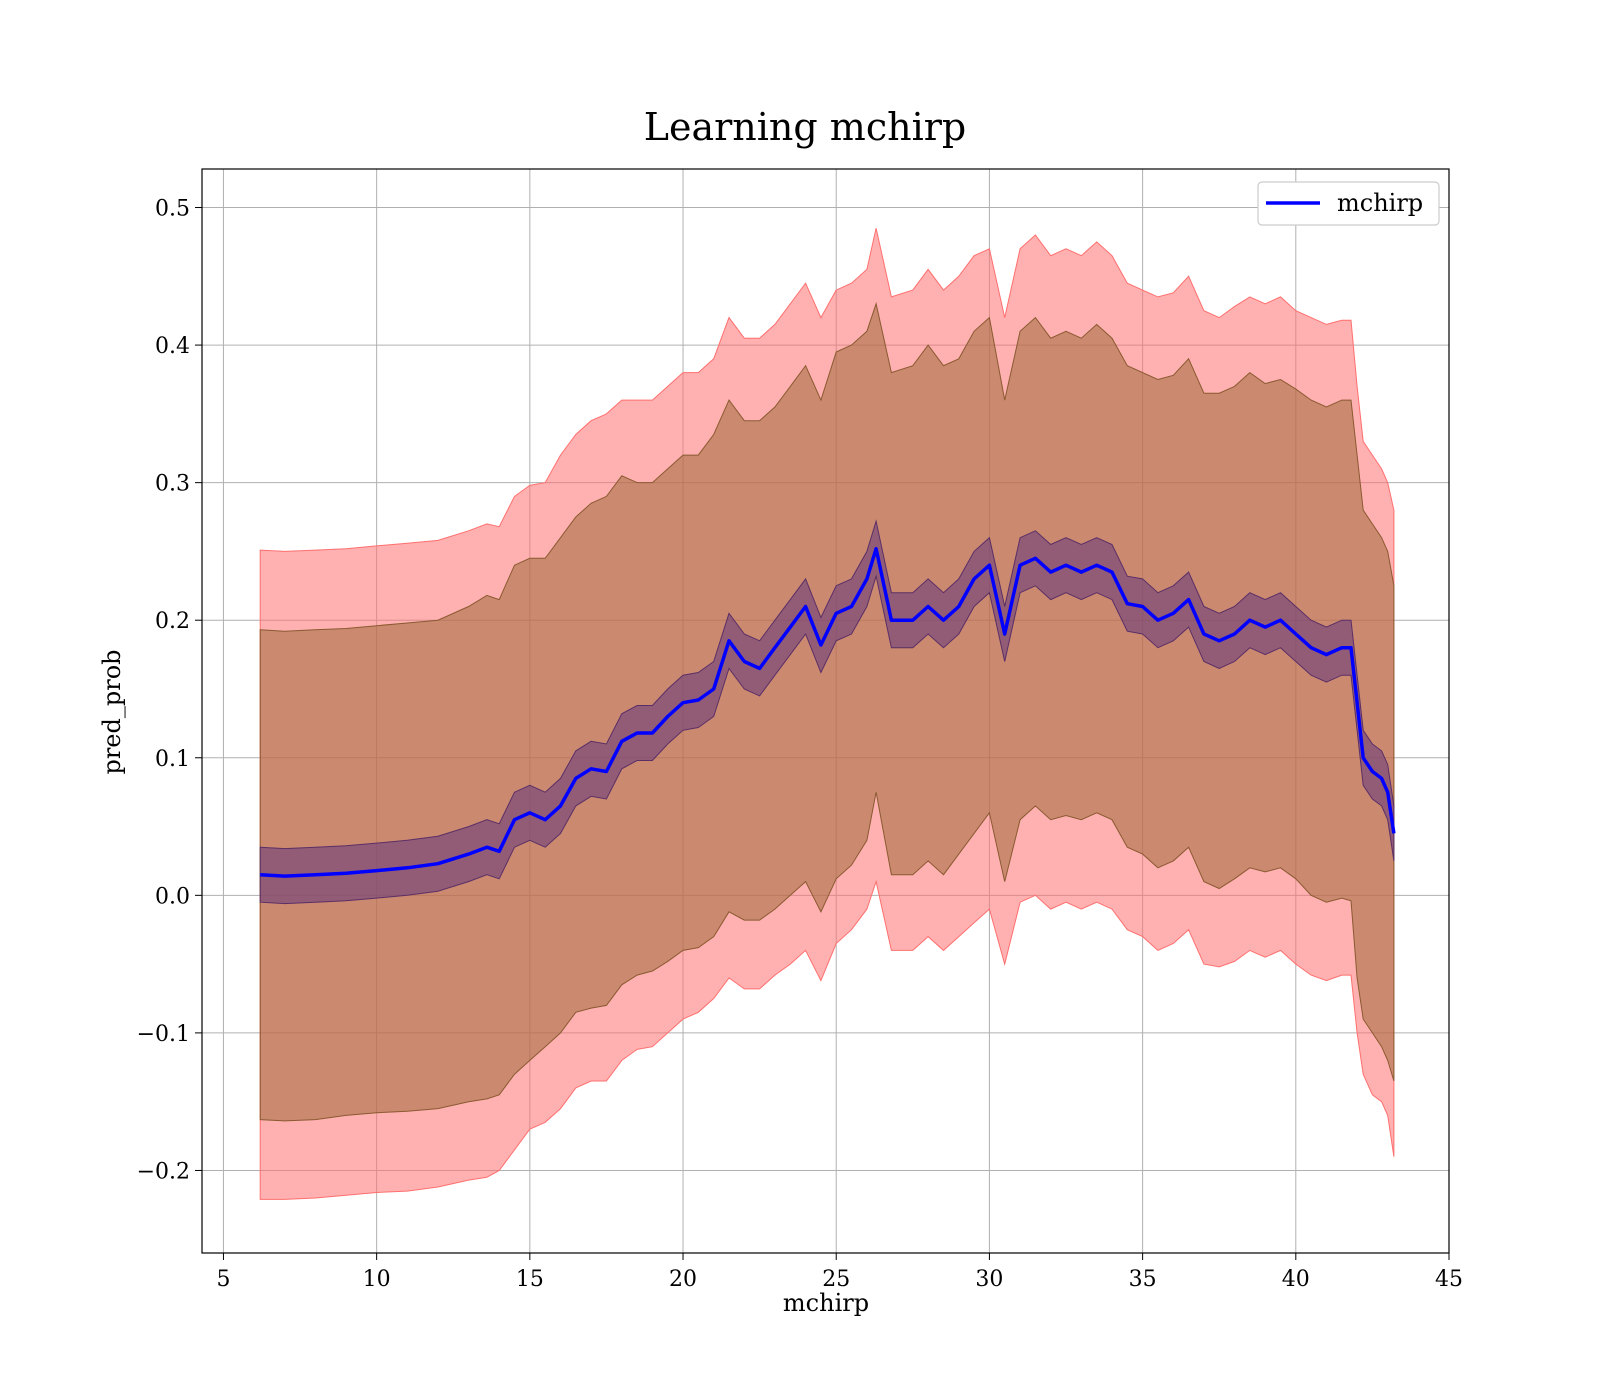 This screenshot has height=1400, width=1600. Describe the element at coordinates (223, 1279) in the screenshot. I see `x-tick-label: 5` at that location.